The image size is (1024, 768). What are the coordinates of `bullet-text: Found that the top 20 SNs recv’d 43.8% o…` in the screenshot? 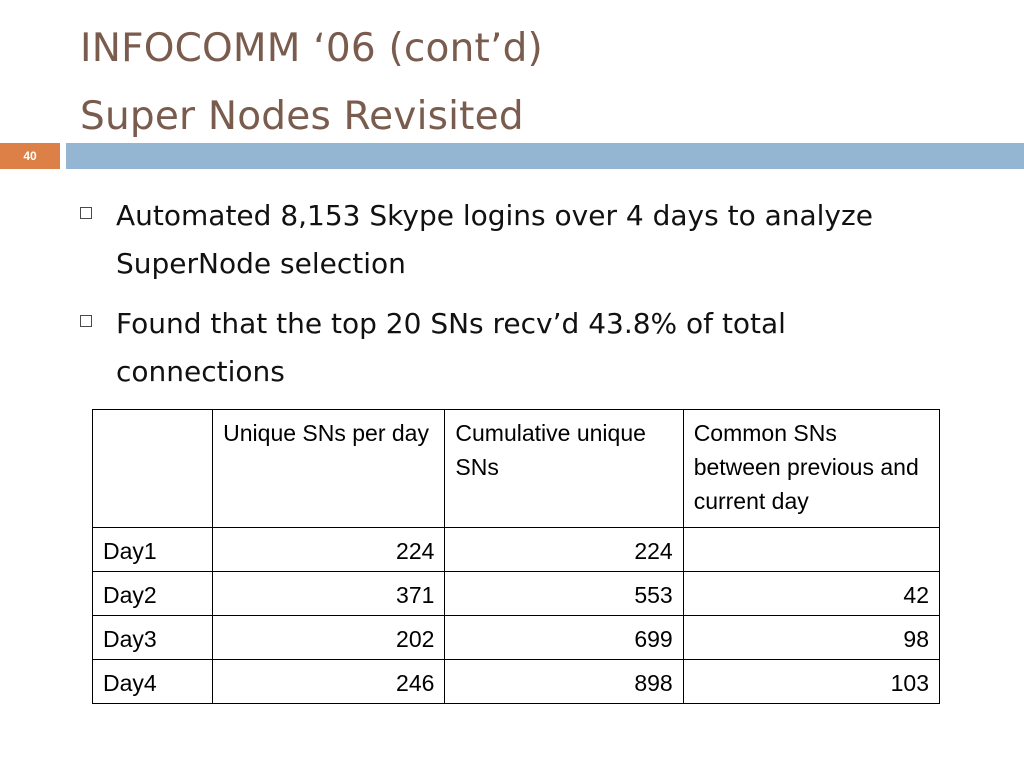 It's located at (451, 347).